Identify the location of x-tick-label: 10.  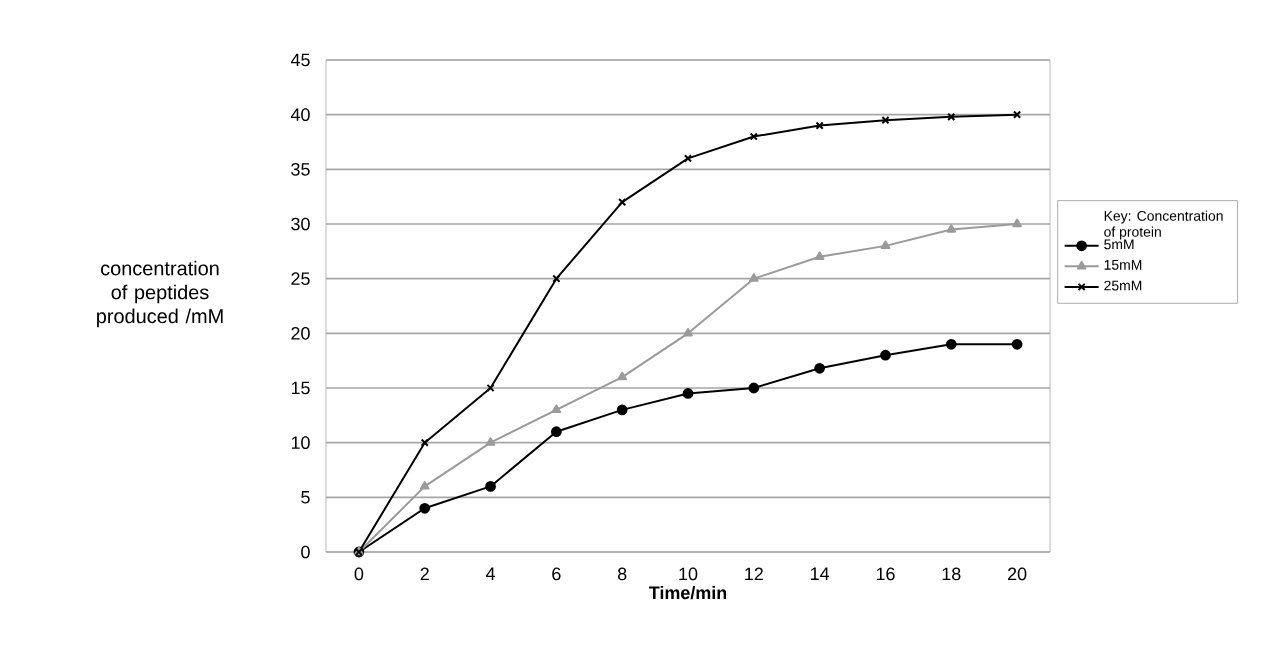
(688, 574).